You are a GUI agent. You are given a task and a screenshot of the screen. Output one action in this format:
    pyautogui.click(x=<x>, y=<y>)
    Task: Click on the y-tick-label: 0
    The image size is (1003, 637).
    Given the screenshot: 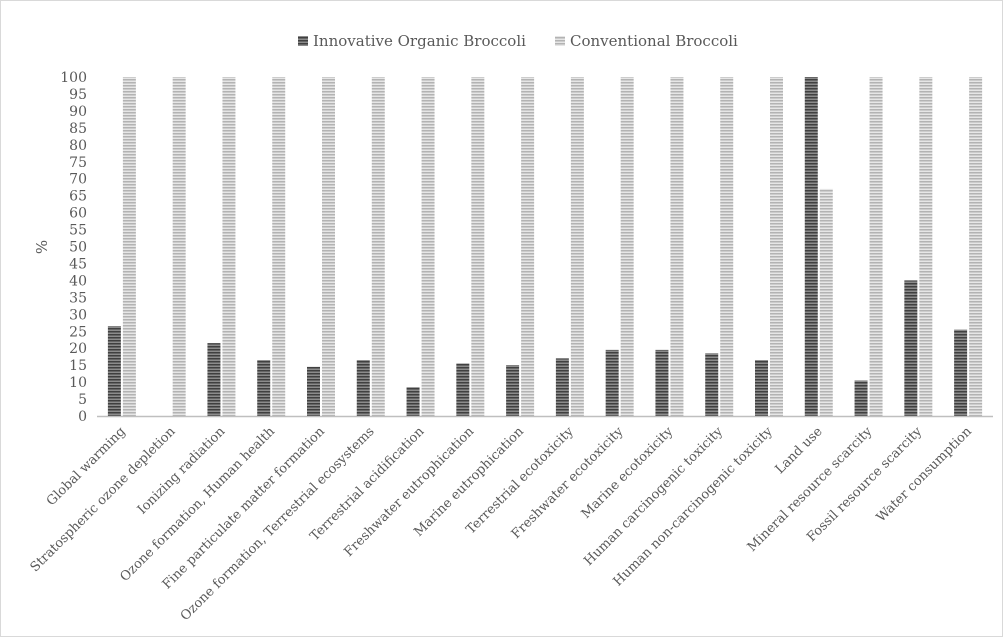 What is the action you would take?
    pyautogui.click(x=82, y=417)
    